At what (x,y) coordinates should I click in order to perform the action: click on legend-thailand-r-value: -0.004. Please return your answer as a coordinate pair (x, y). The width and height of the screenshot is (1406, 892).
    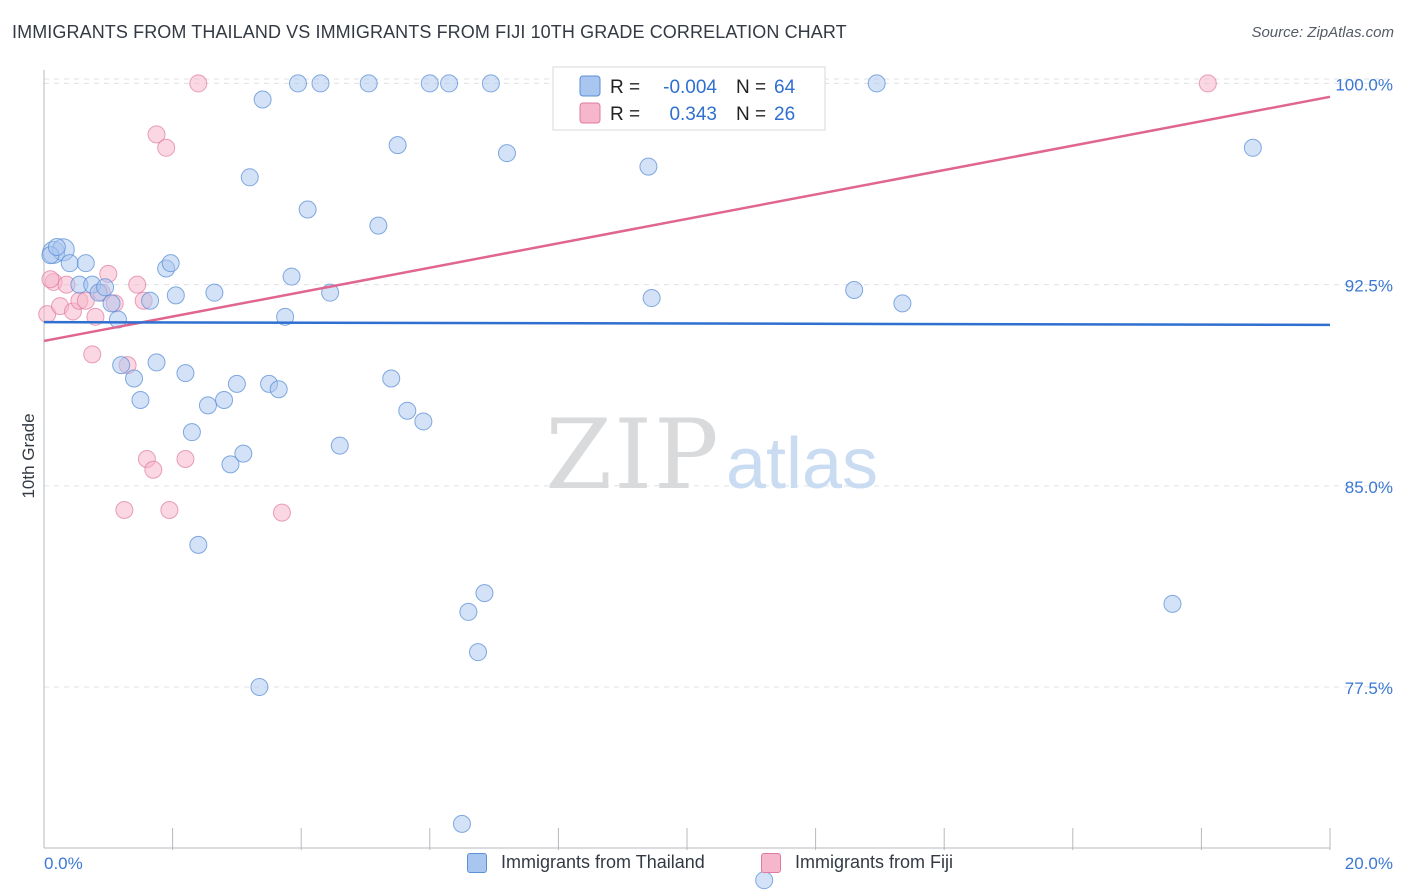
    Looking at the image, I should click on (690, 87).